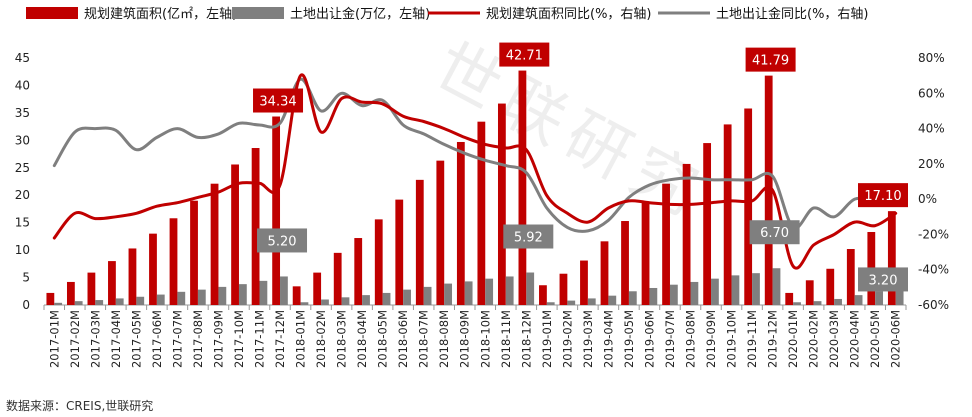 The image size is (972, 417). Describe the element at coordinates (26, 278) in the screenshot. I see `y-left-tick-label: 5` at that location.